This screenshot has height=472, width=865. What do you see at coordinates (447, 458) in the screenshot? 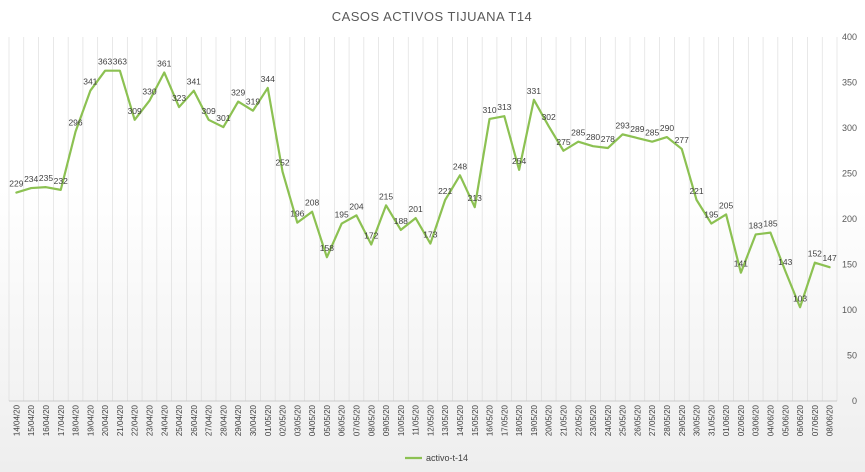
I see `legend-label: activo-t-14` at bounding box center [447, 458].